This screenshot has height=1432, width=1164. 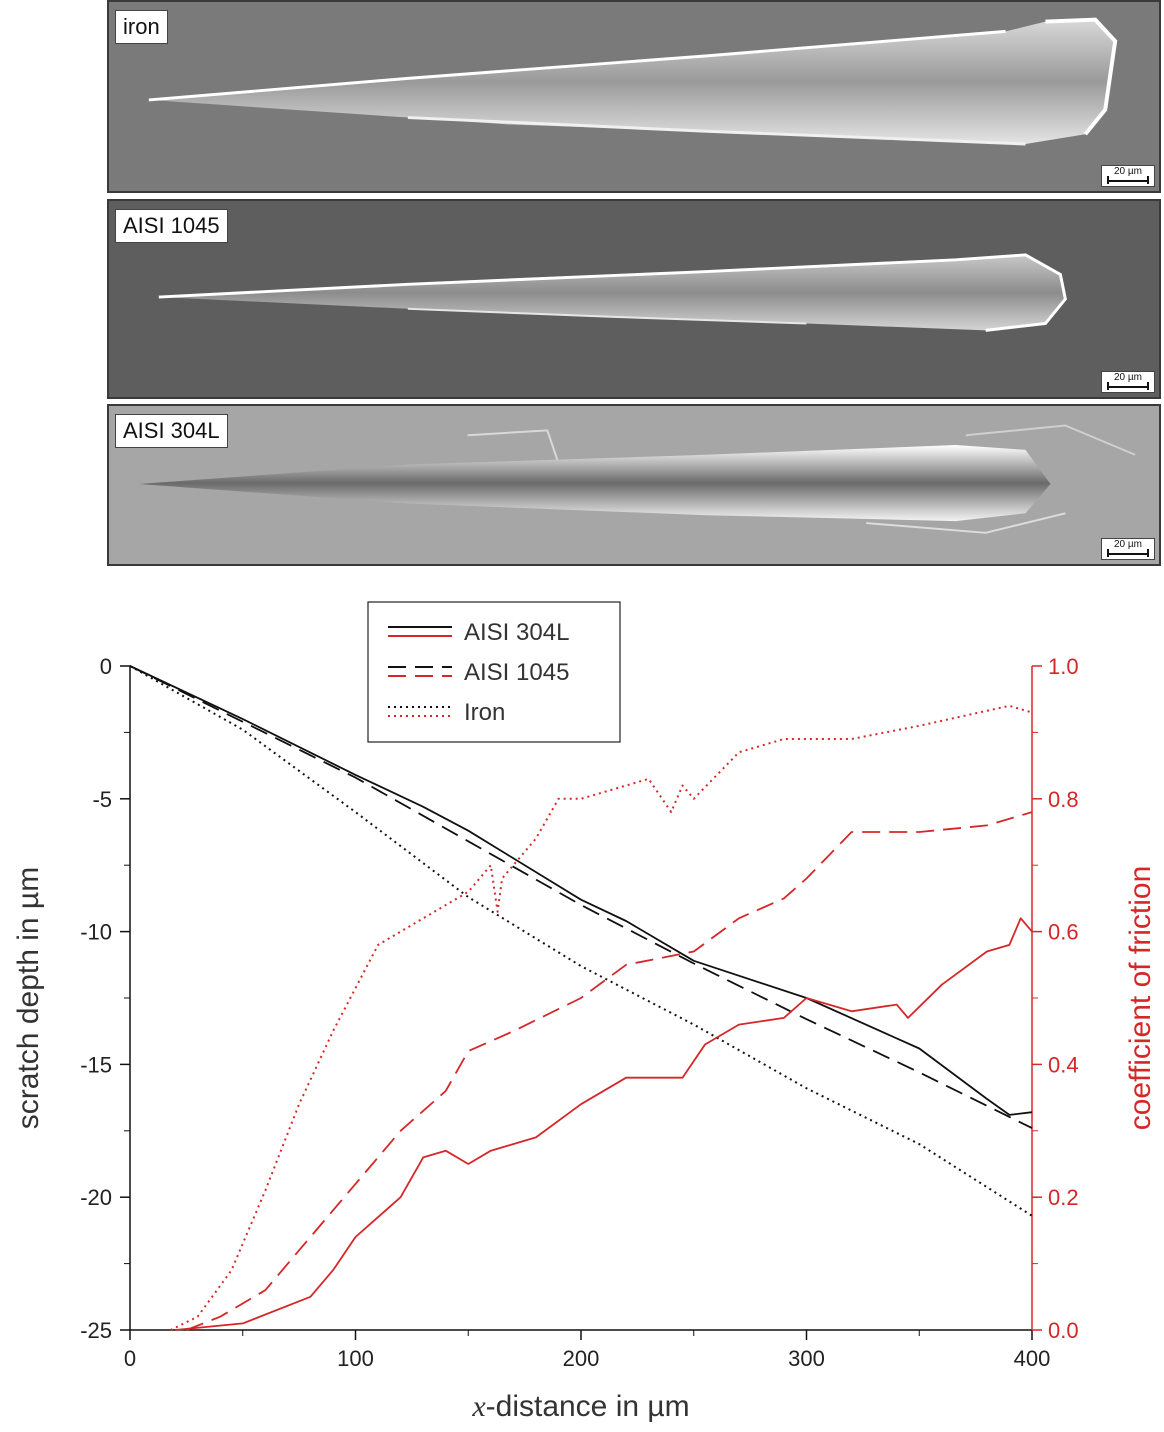 What do you see at coordinates (1063, 932) in the screenshot?
I see `y2-tick-label: 0.6` at bounding box center [1063, 932].